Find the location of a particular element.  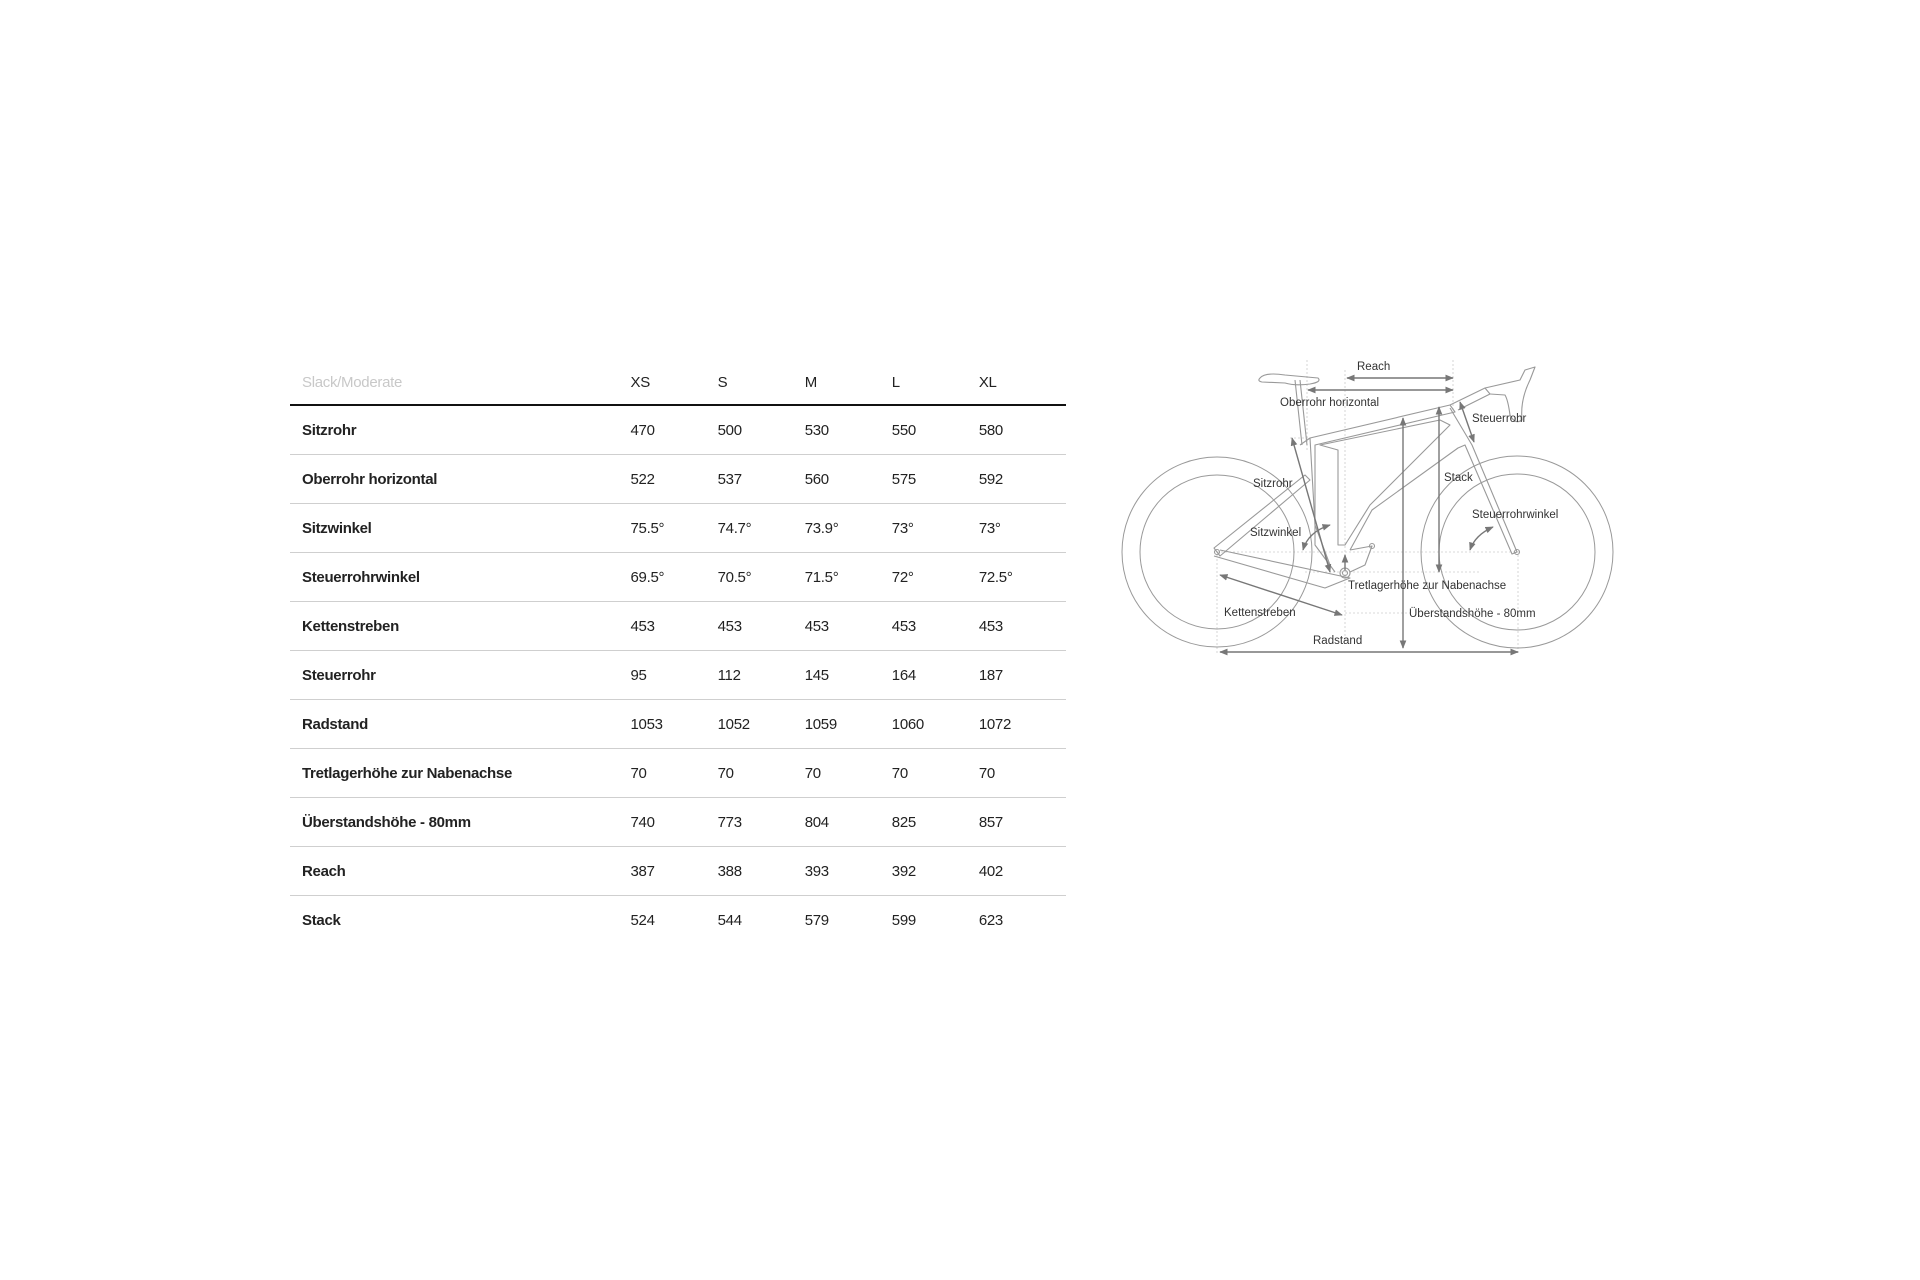

table-row: Sitzwinkel 75.5° 74.7° 73.9° 73° 73° is located at coordinates (678, 528).